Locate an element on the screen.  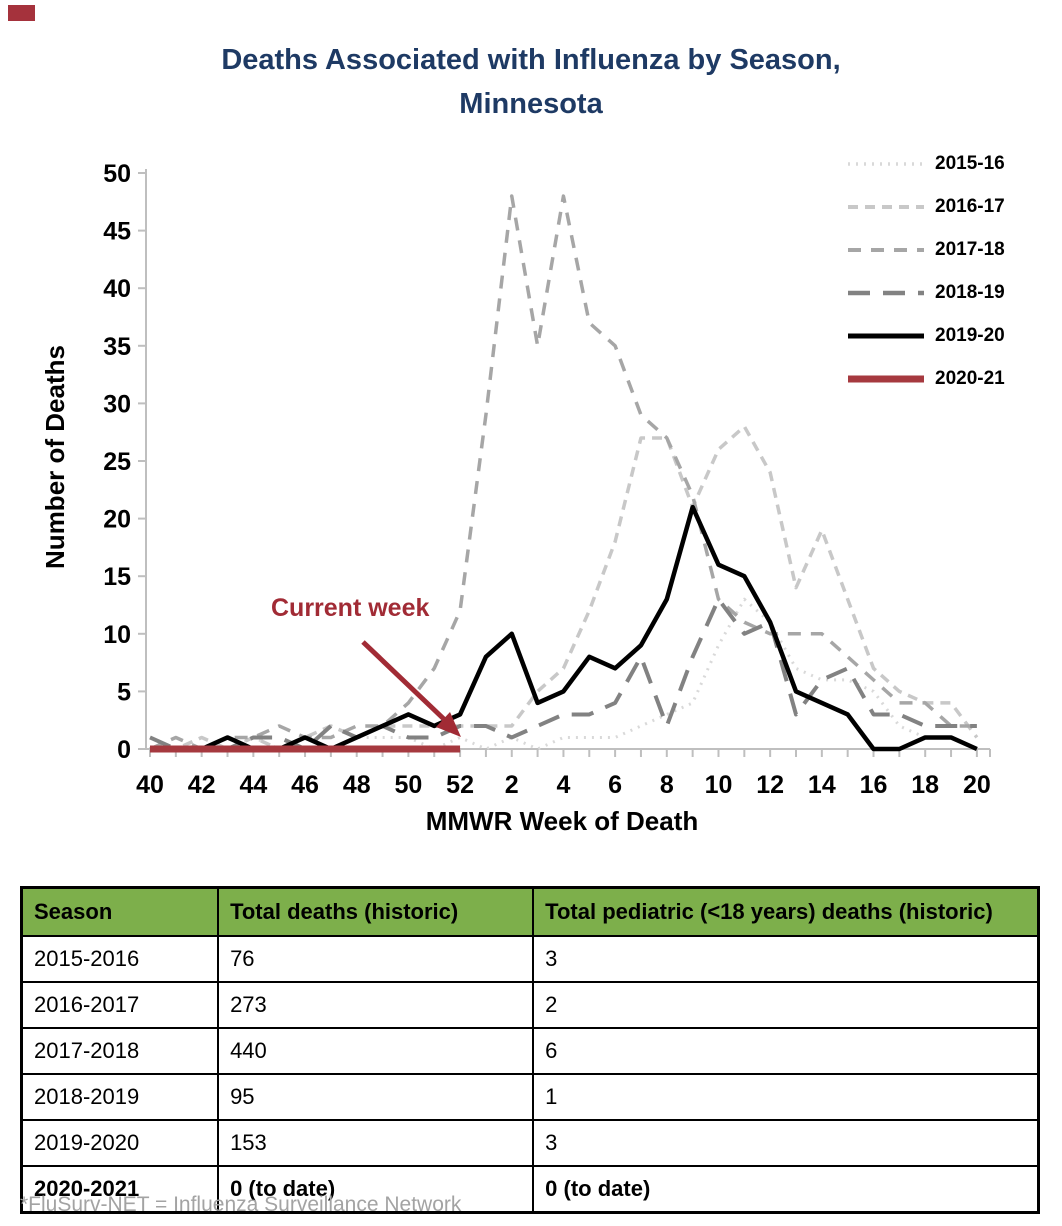
x-axis-title: MMWR Week of Death is located at coordinates (562, 821).